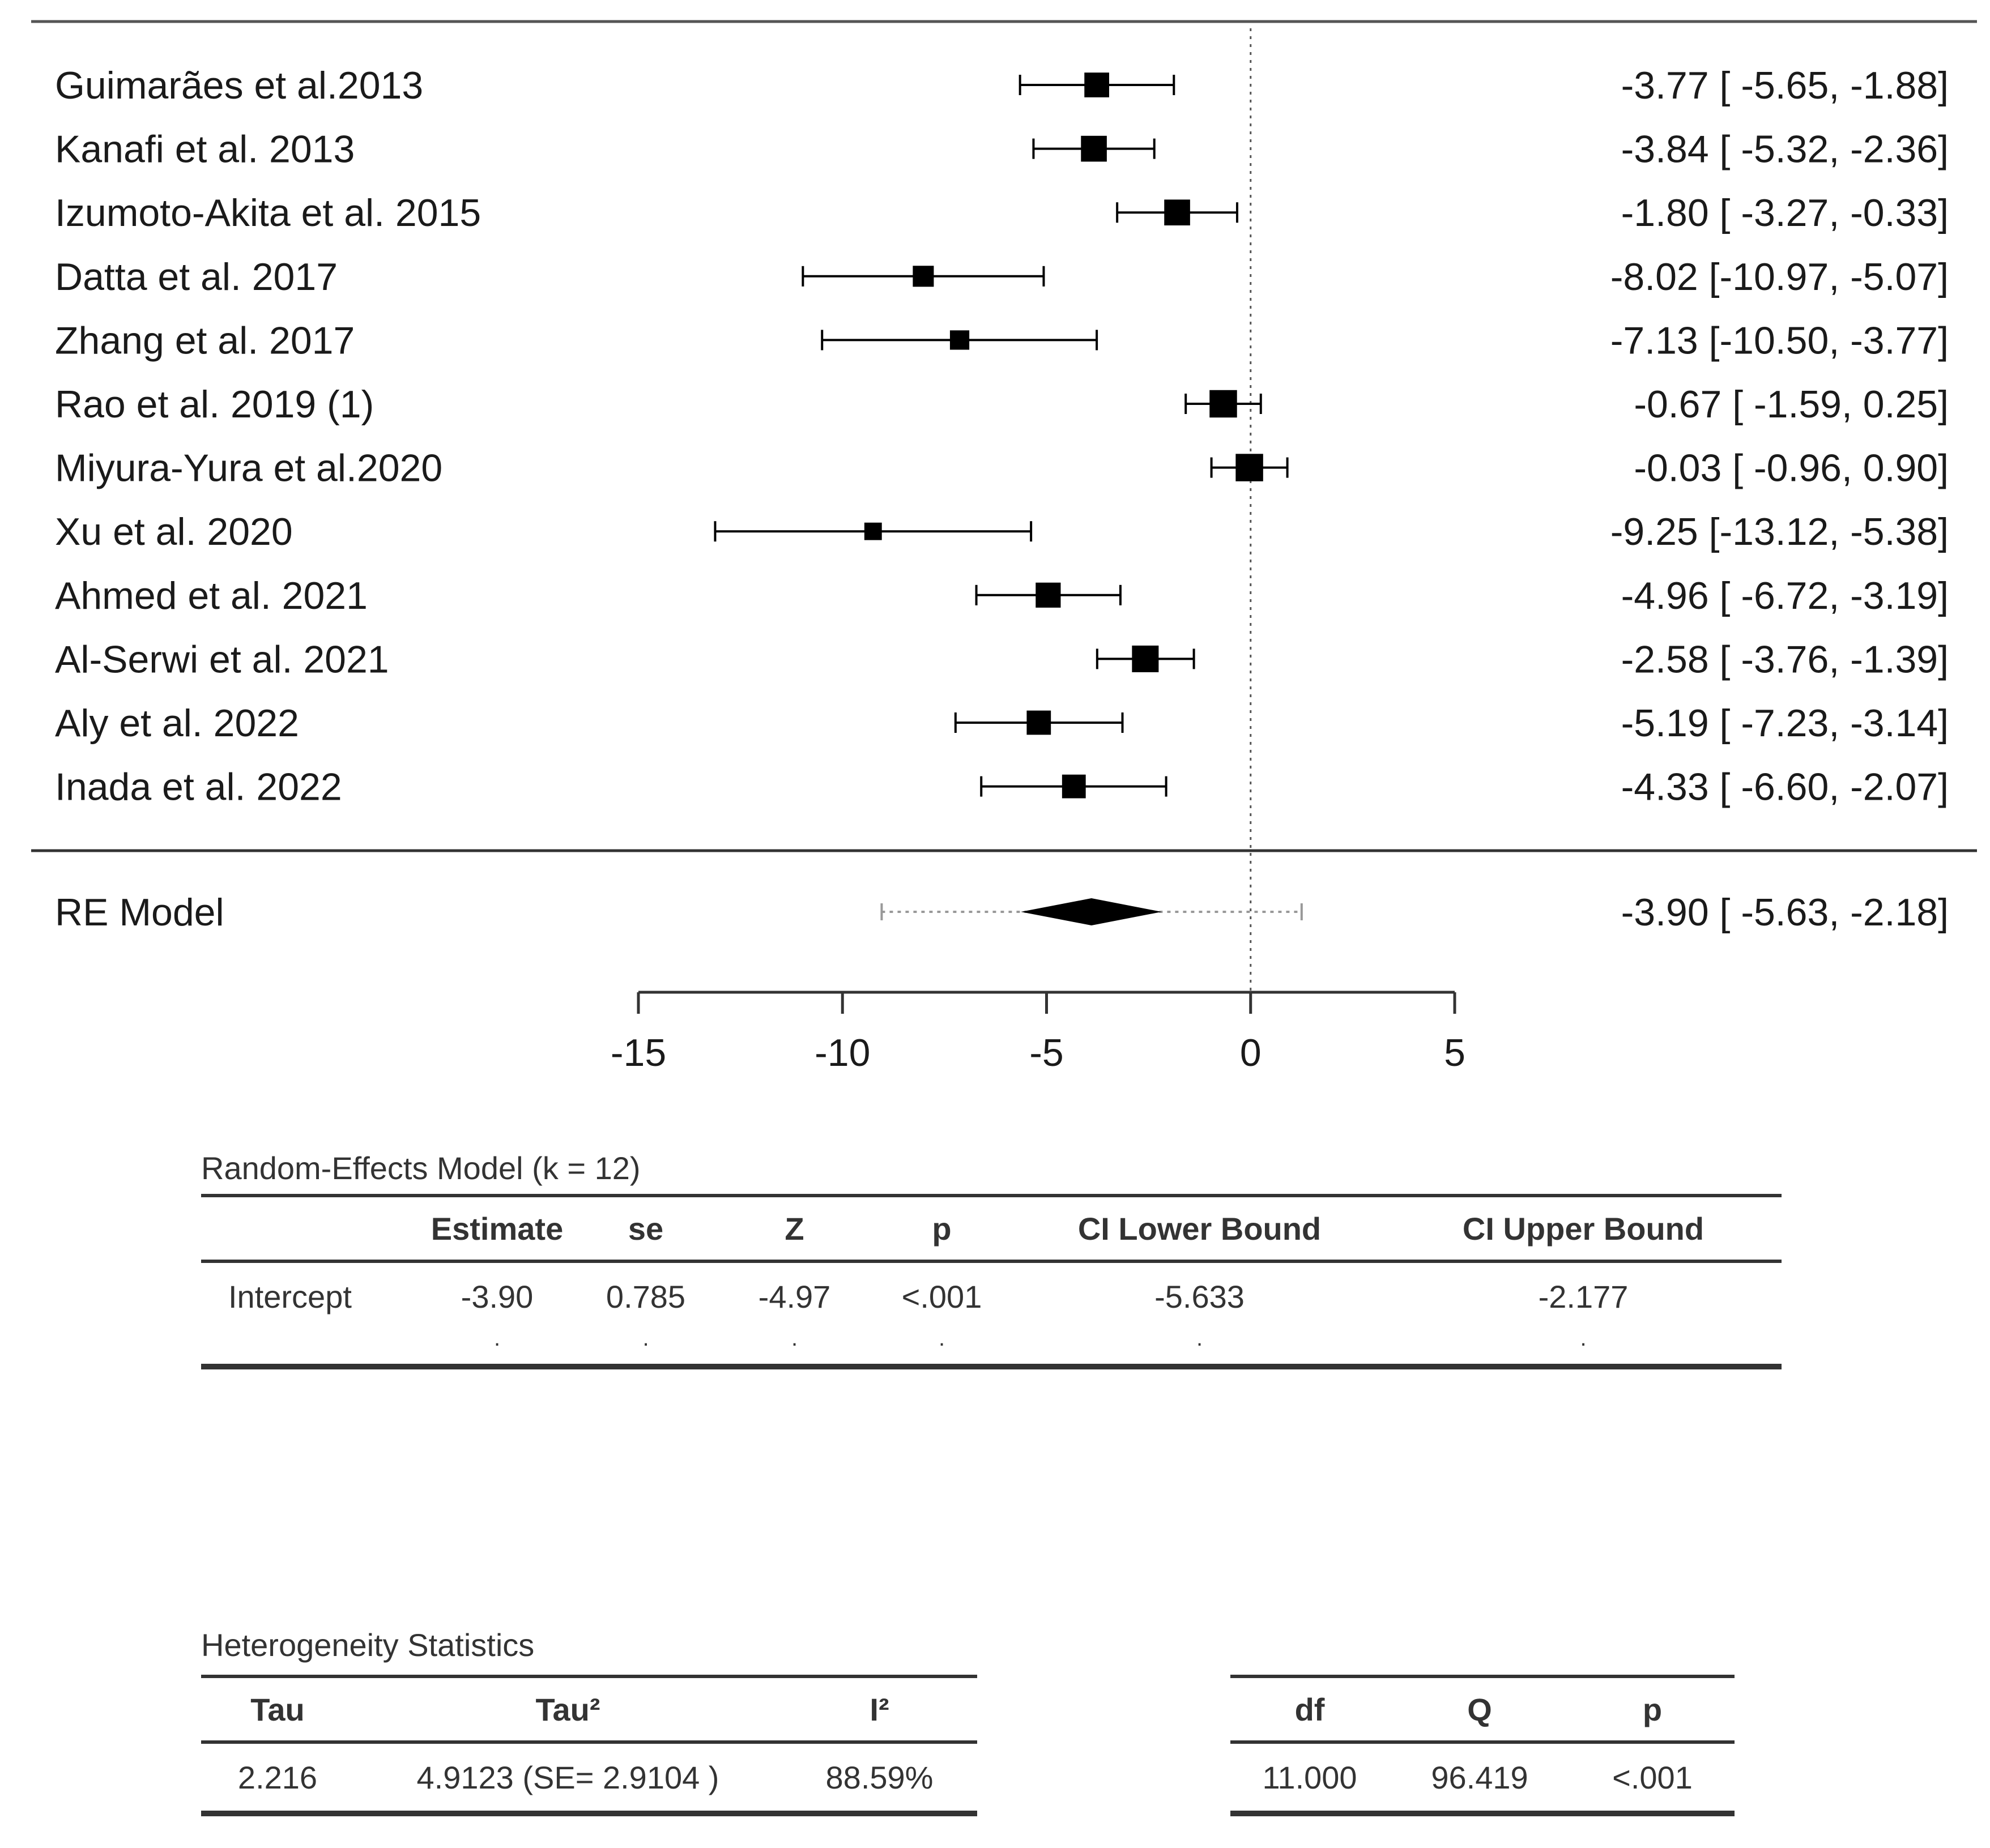 The image size is (1990, 1848). Describe the element at coordinates (497, 1228) in the screenshot. I see `re-header-estimate: Estimate` at that location.